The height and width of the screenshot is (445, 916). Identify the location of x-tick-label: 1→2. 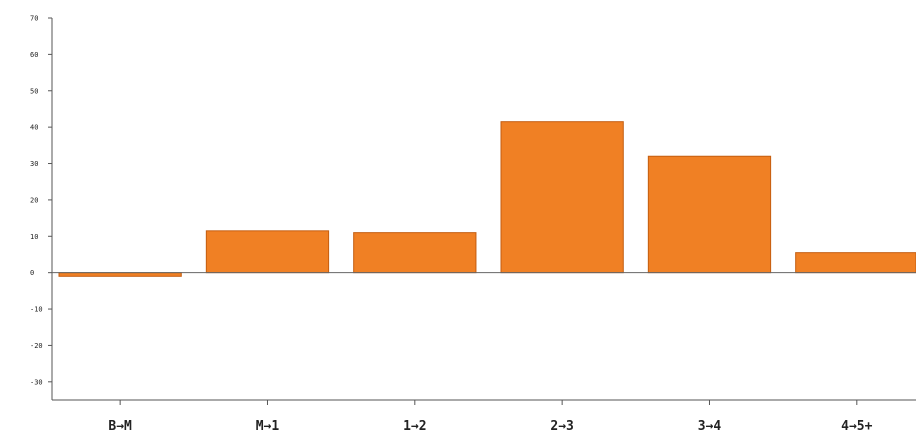
(414, 426).